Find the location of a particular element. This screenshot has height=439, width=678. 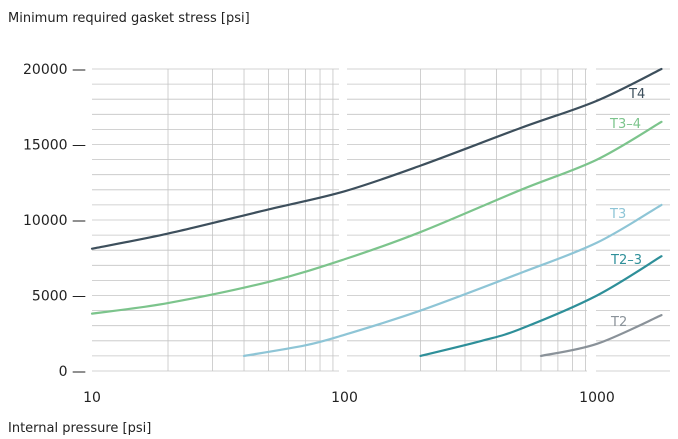

series-label: T3 is located at coordinates (617, 214).